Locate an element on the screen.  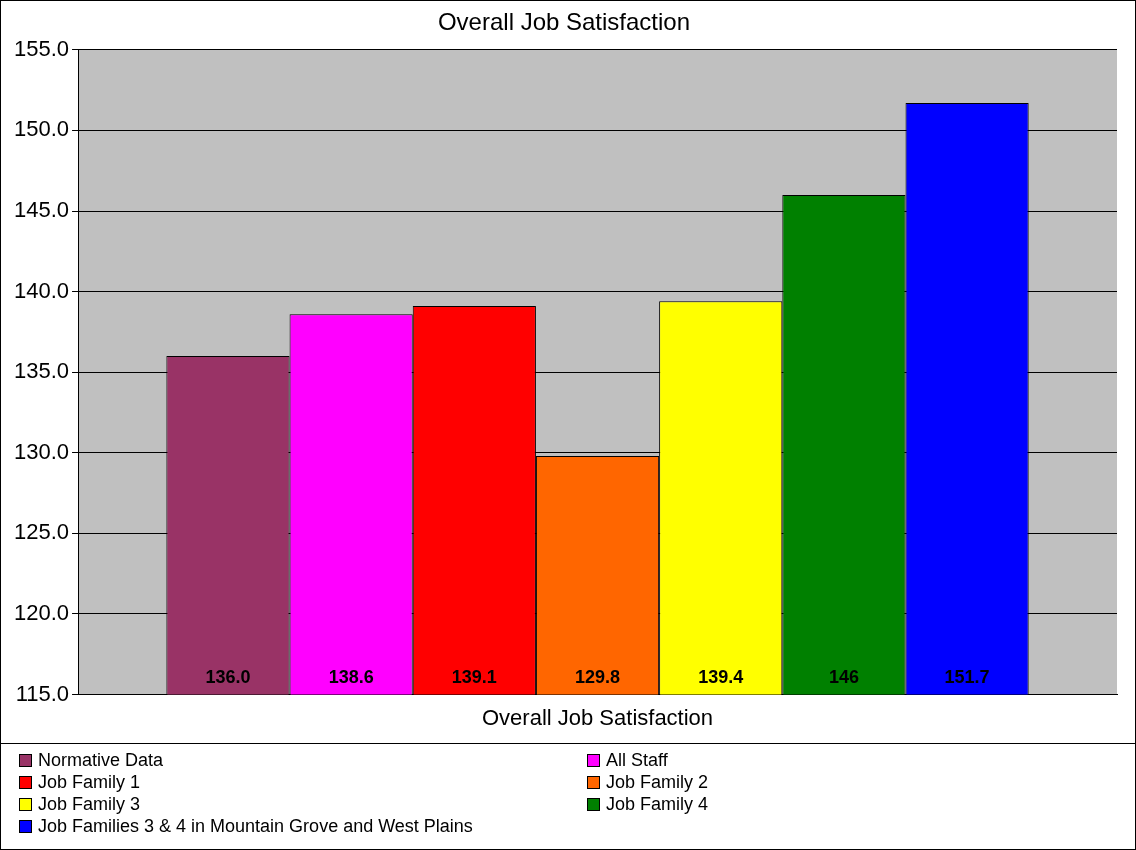
legend-label: Job Families 3 & 4 in Mountain Grove and West Plains is located at coordinates (255, 826).